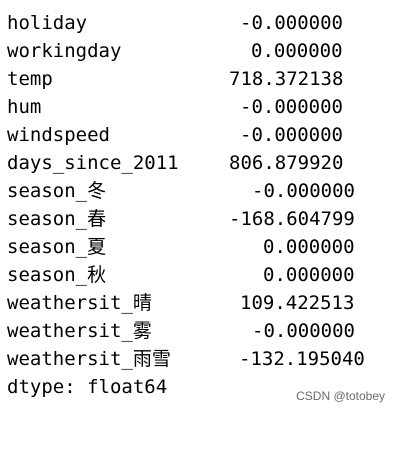 The image size is (400, 457). I want to click on series-row-days-since-2011: days_since_2011 806.879920, so click(175, 163).